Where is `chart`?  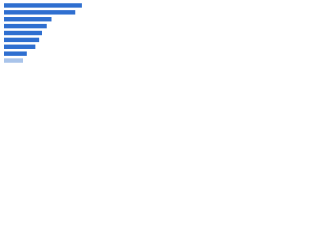
chart is located at coordinates (43, 33).